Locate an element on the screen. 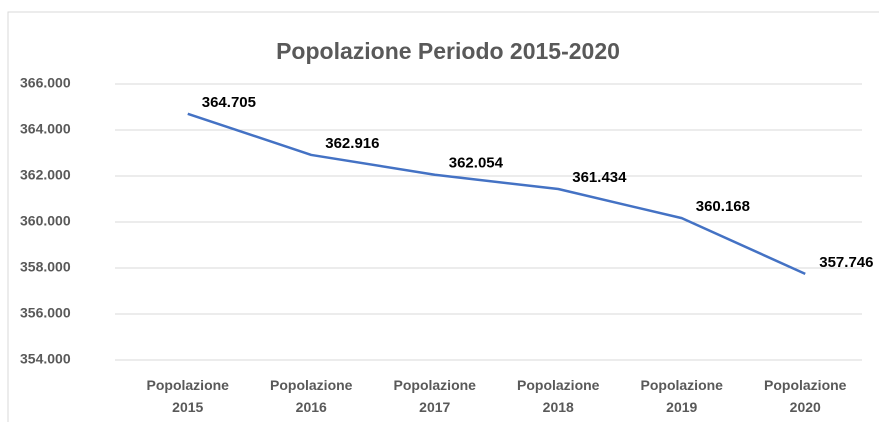 The width and height of the screenshot is (879, 422). y-tick-label: 356.000 is located at coordinates (45, 313).